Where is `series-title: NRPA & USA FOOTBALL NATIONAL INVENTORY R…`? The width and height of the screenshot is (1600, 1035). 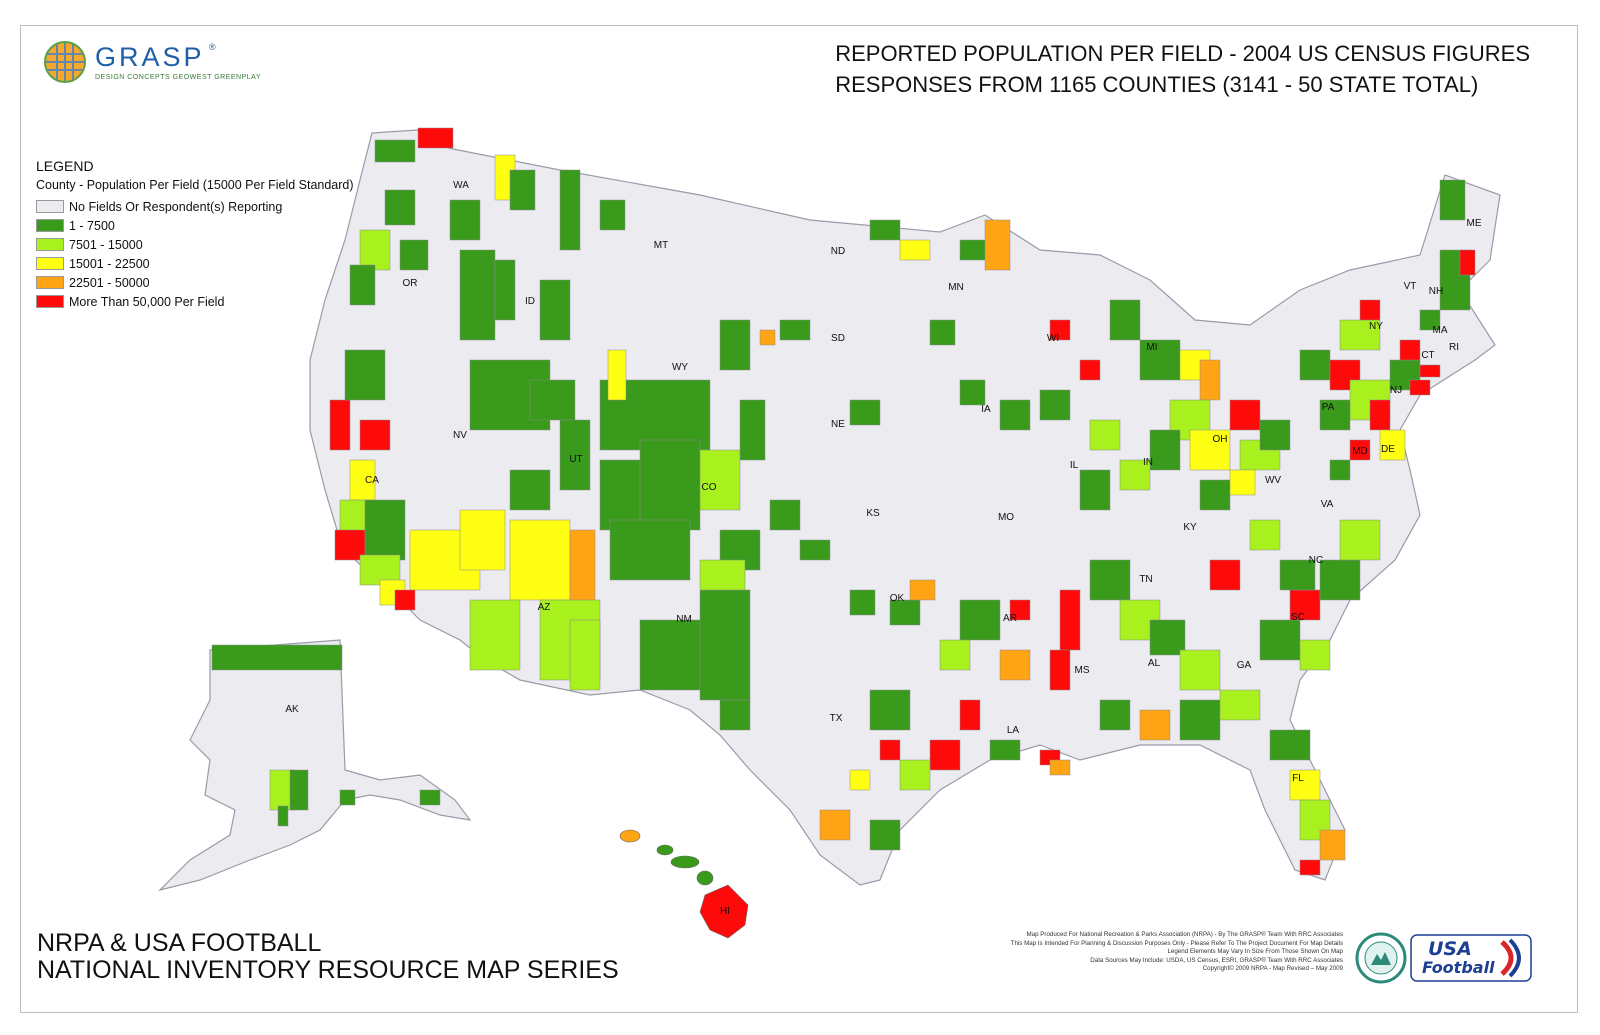 series-title: NRPA & USA FOOTBALL NATIONAL INVENTORY R… is located at coordinates (328, 957).